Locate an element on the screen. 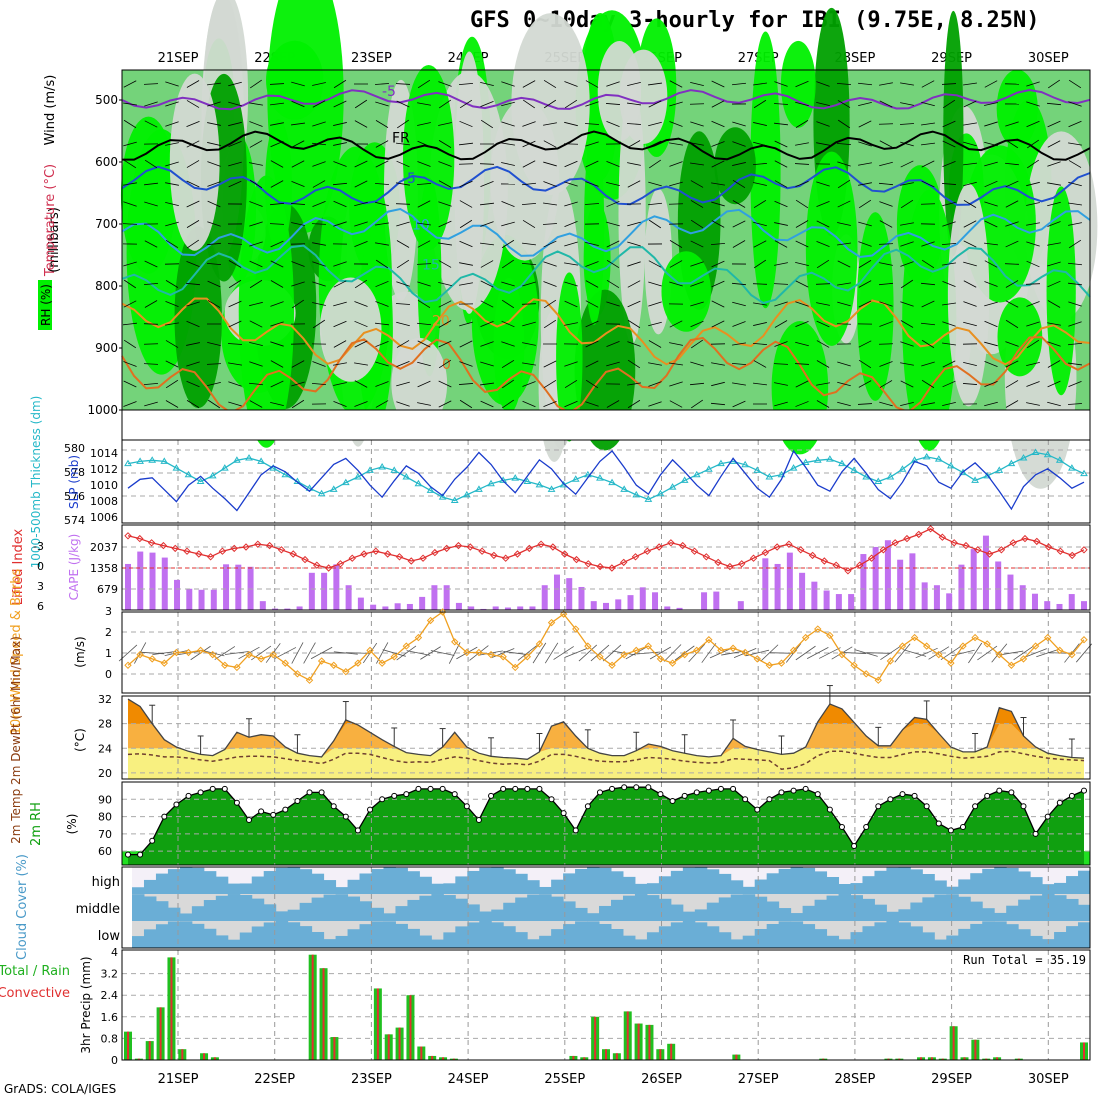 The height and width of the screenshot is (1100, 1100). wind-tick: 3 is located at coordinates (108, 611).